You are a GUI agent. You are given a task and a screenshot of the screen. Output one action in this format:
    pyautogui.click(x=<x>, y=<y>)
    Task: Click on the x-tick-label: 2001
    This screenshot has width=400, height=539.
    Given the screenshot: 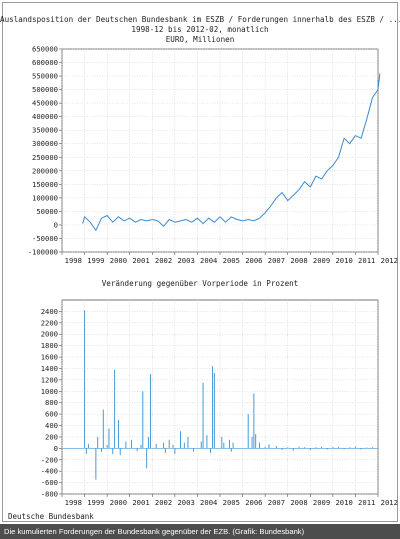 What is the action you would take?
    pyautogui.click(x=140, y=260)
    